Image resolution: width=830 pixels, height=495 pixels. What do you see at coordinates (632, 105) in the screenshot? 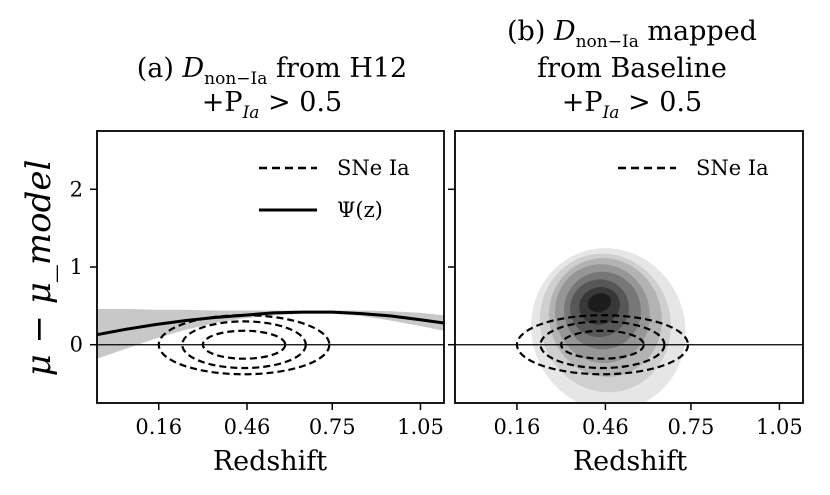
I see `panel-b-title-line3: +PIa > 0.5` at bounding box center [632, 105].